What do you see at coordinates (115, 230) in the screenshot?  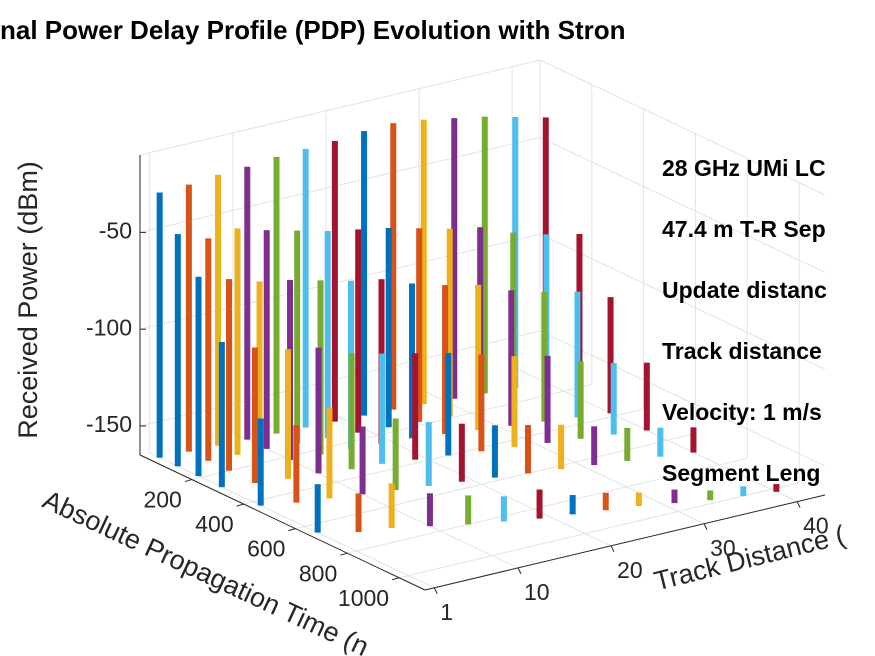 I see `z-tick-label: -50` at bounding box center [115, 230].